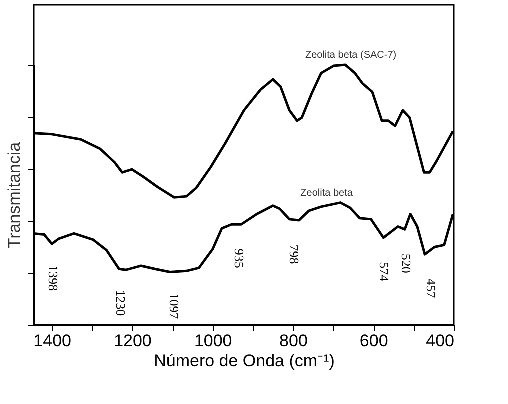 Image resolution: width=508 pixels, height=404 pixels. What do you see at coordinates (406, 264) in the screenshot?
I see `annotation: 520` at bounding box center [406, 264].